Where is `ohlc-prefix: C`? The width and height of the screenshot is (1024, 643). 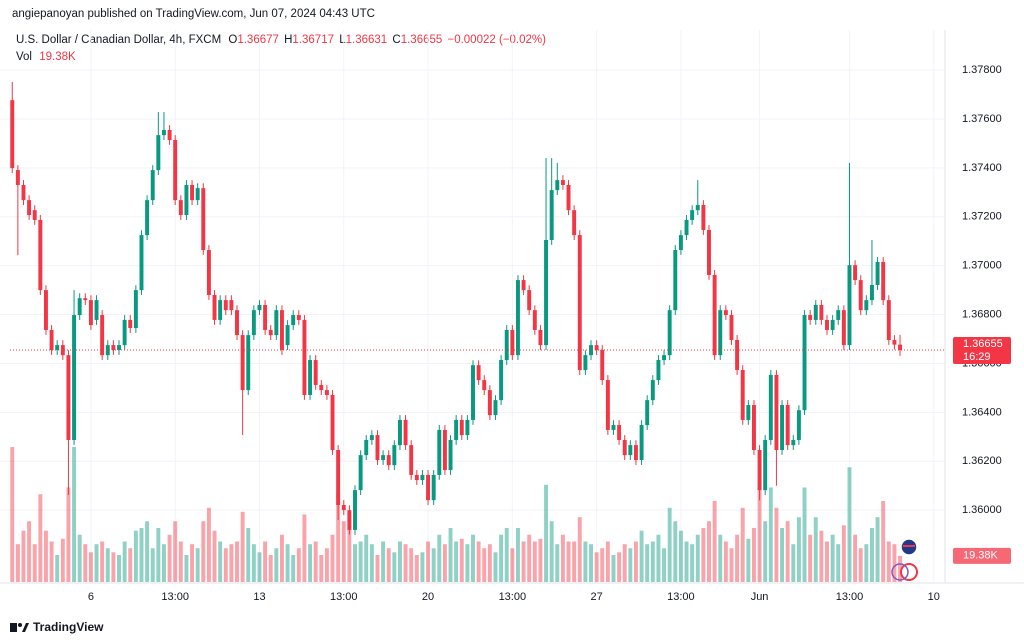
ohlc-prefix: C is located at coordinates (396, 40).